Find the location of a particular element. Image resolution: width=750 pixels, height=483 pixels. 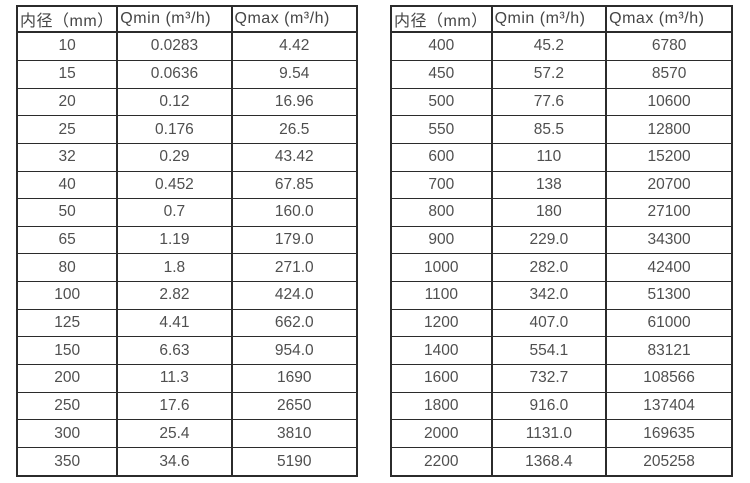

table-row: 65 1.19 179.0 is located at coordinates (187, 240).